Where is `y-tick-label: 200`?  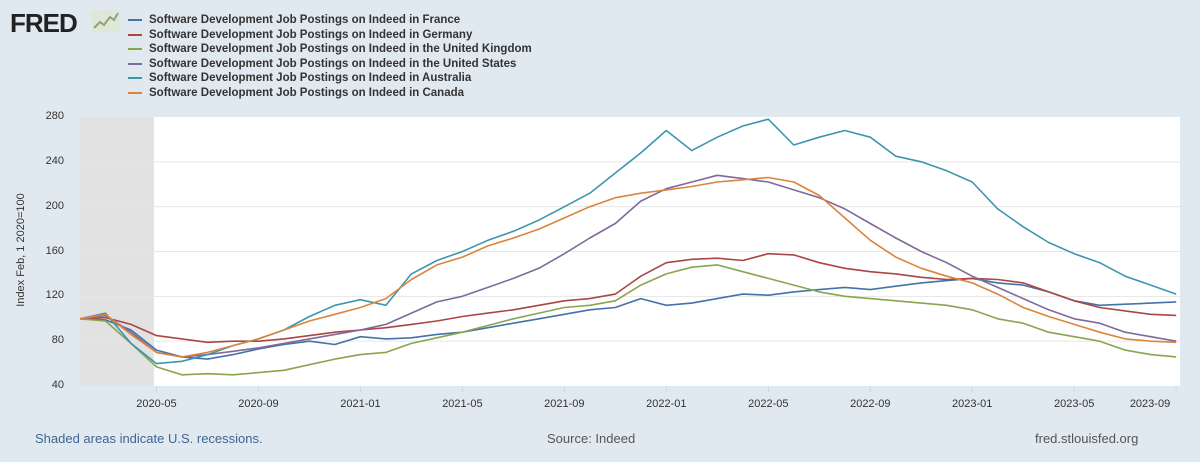
y-tick-label: 200 is located at coordinates (54, 205).